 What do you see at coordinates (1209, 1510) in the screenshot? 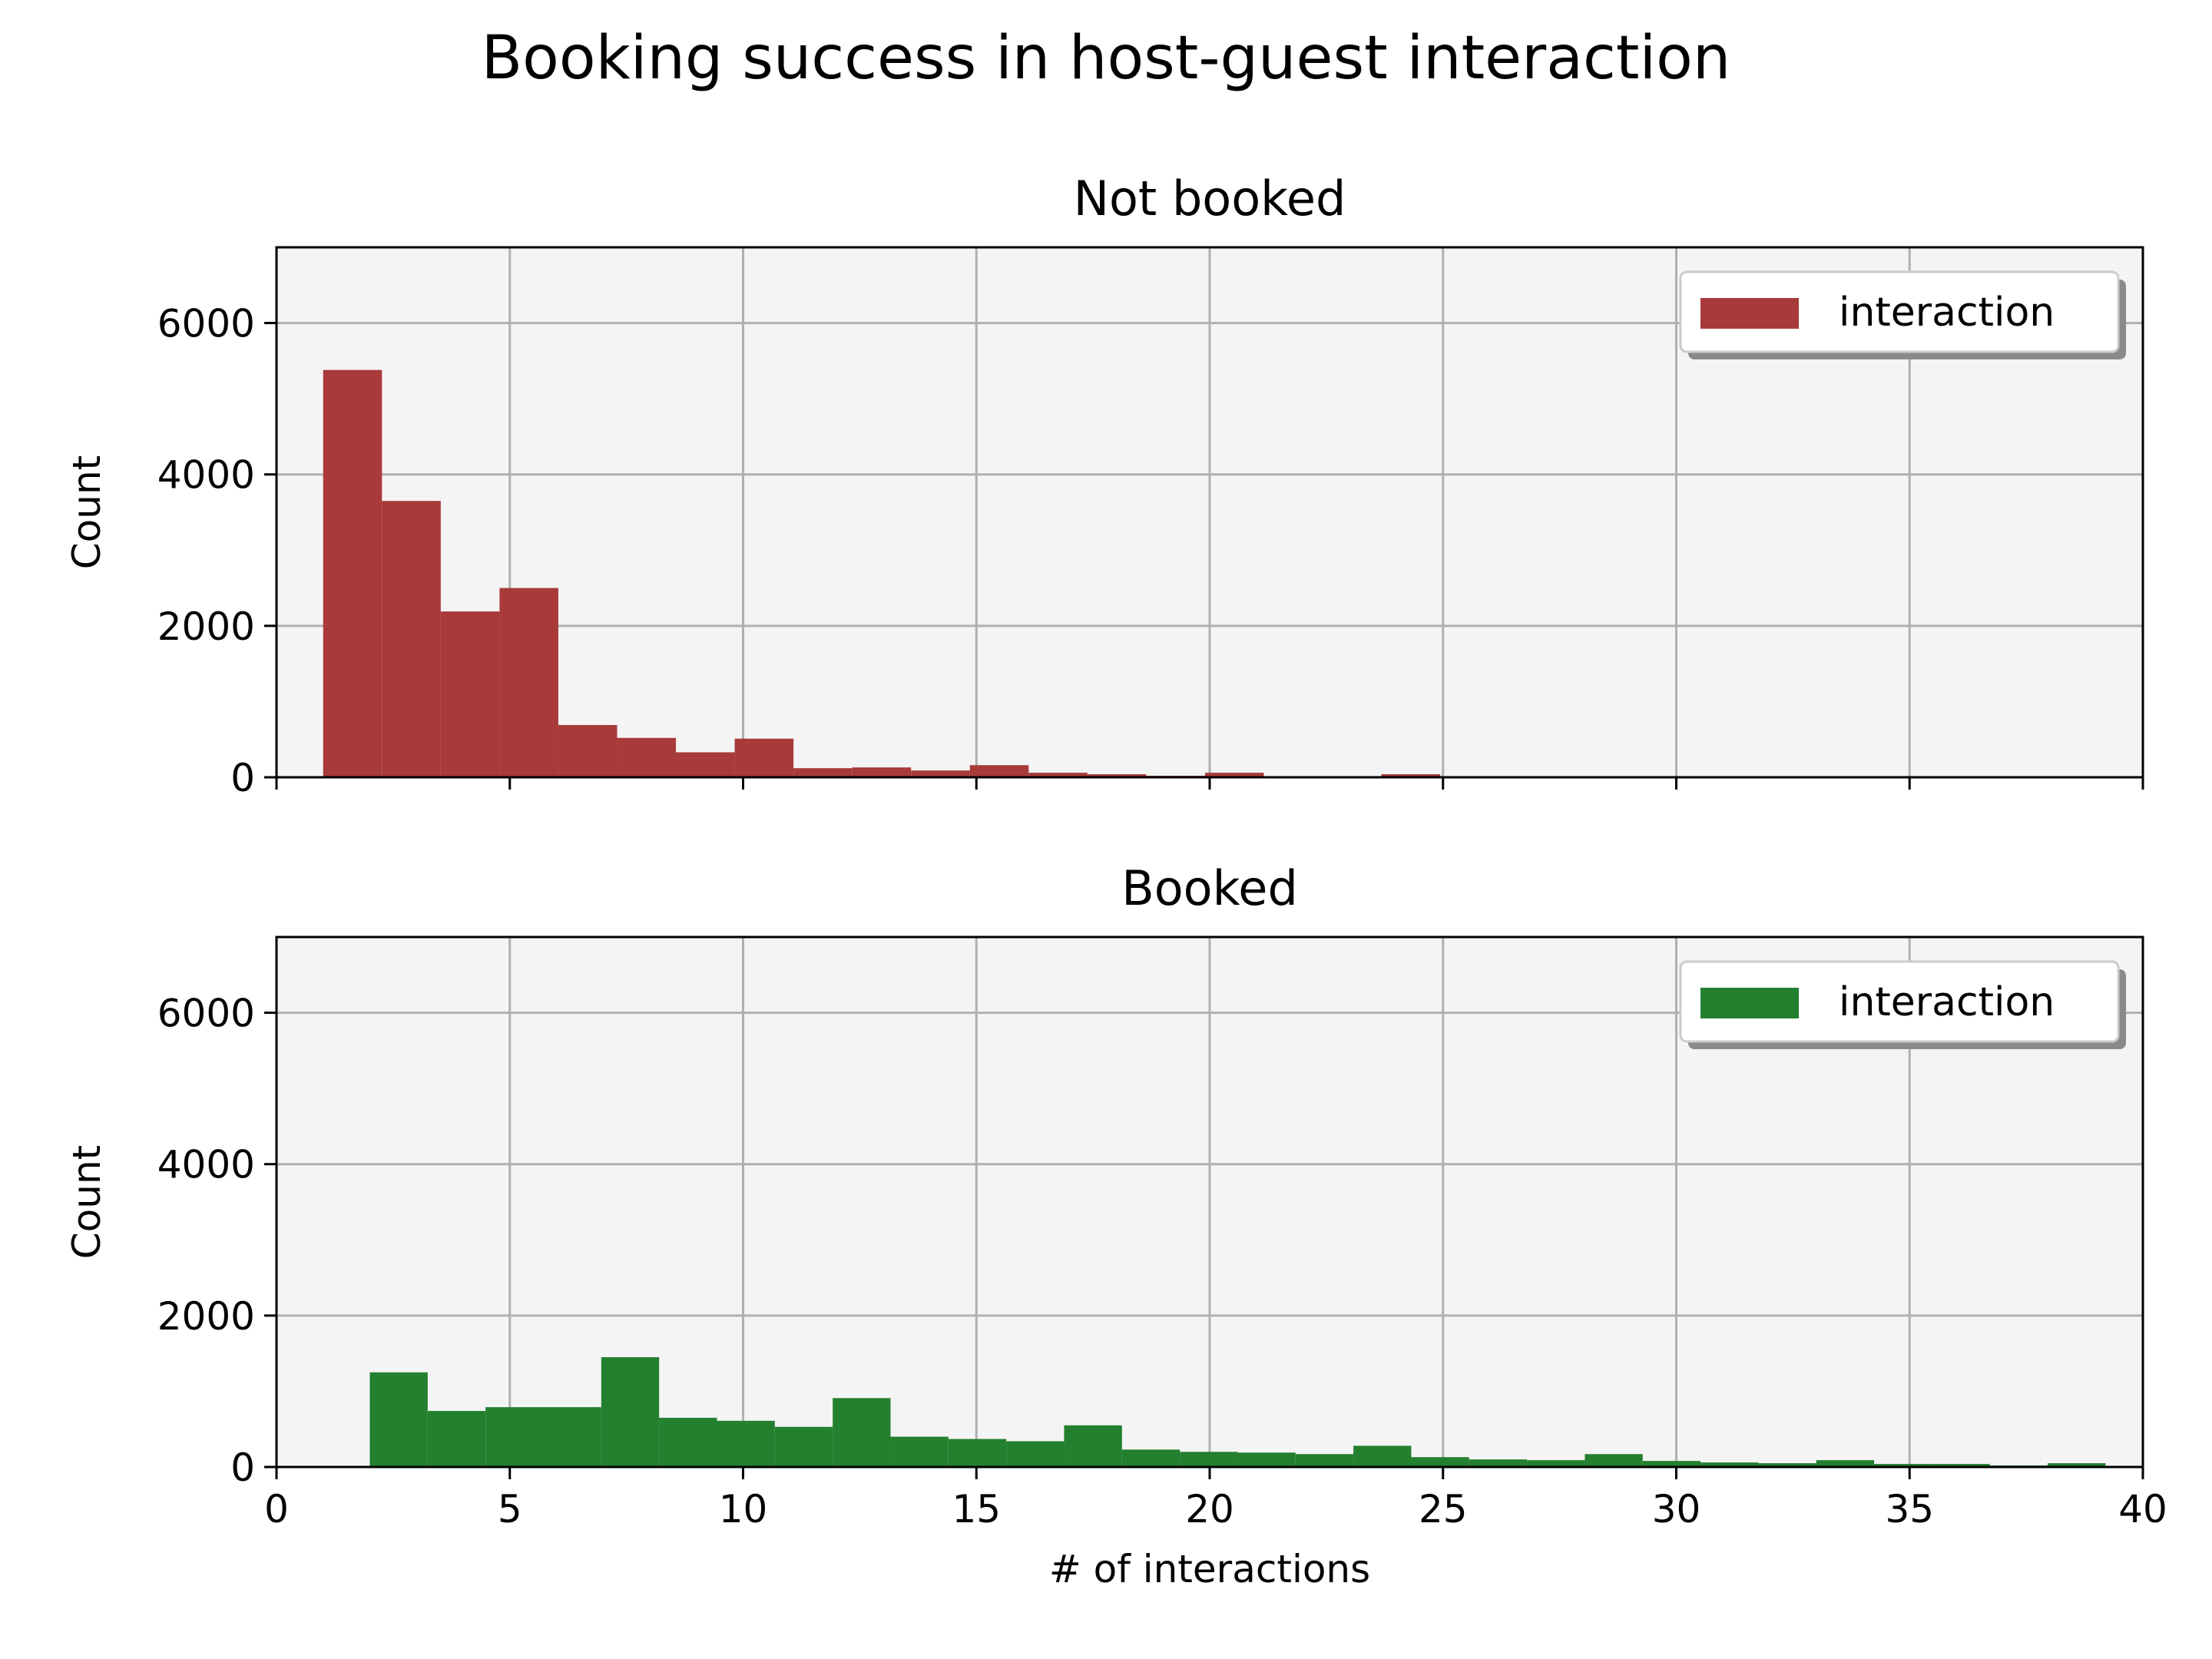
I see `x-tick-label: 20` at bounding box center [1209, 1510].